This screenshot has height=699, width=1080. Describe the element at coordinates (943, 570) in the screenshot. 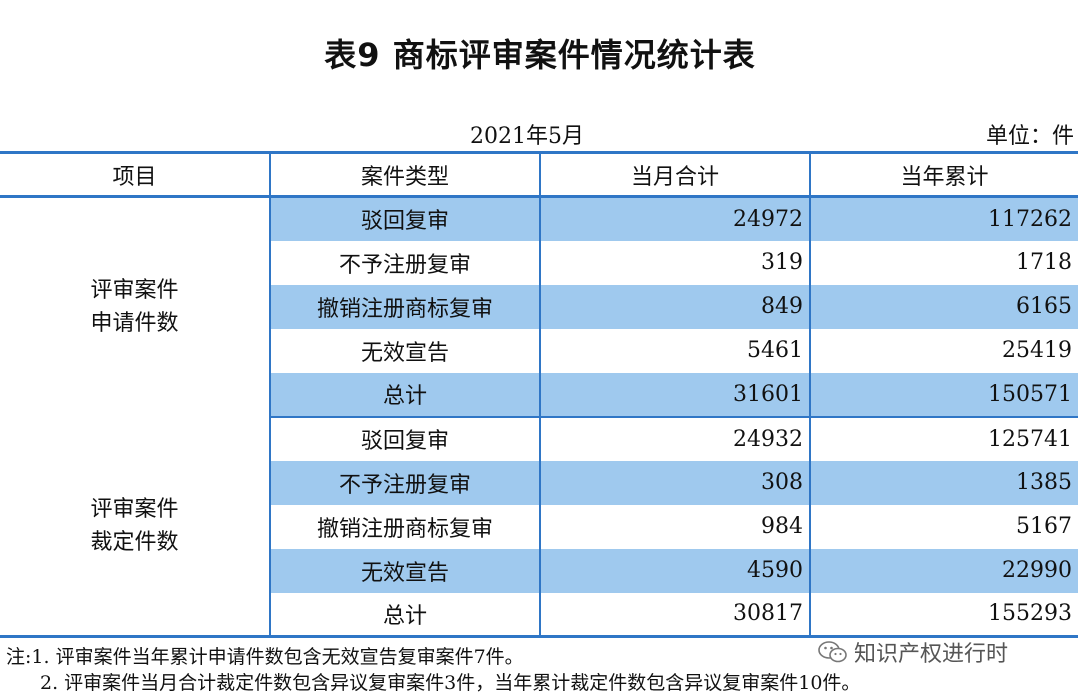

I see `year-total-cell: 22990` at that location.